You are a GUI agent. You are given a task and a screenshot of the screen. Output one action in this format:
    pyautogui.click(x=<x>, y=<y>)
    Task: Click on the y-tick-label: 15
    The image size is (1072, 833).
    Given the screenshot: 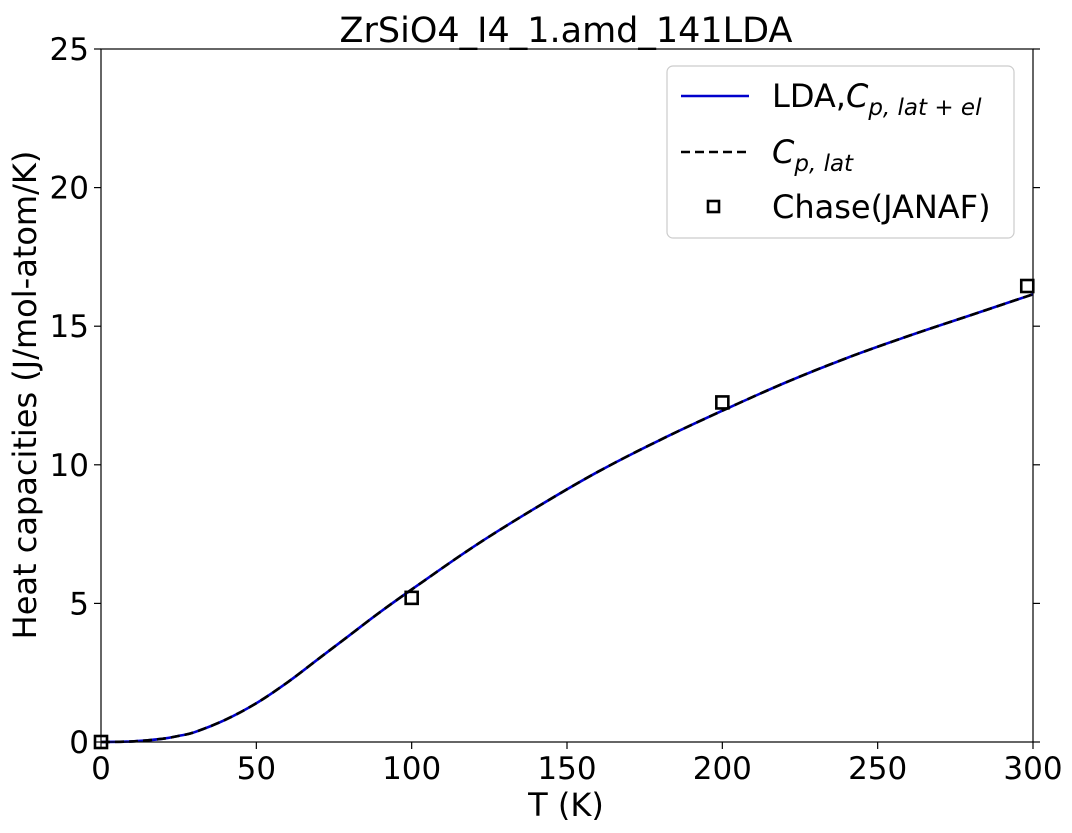 What is the action you would take?
    pyautogui.click(x=69, y=327)
    